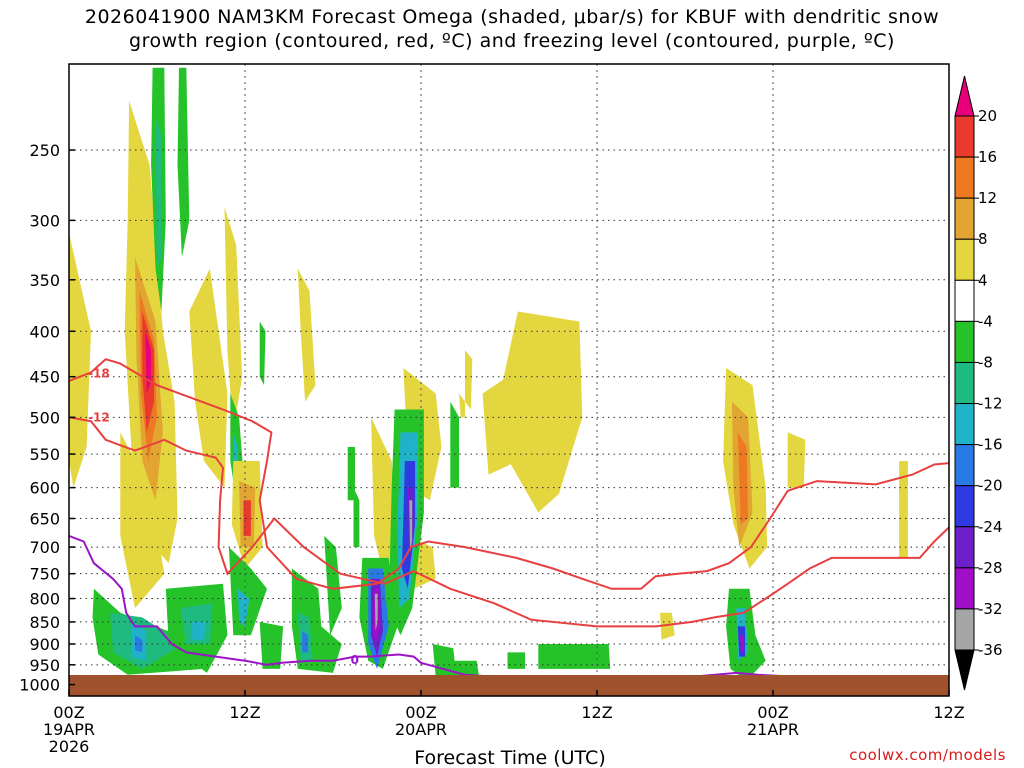 This screenshot has width=1024, height=768. Describe the element at coordinates (983, 280) in the screenshot. I see `colorbar-label-4: 4` at that location.